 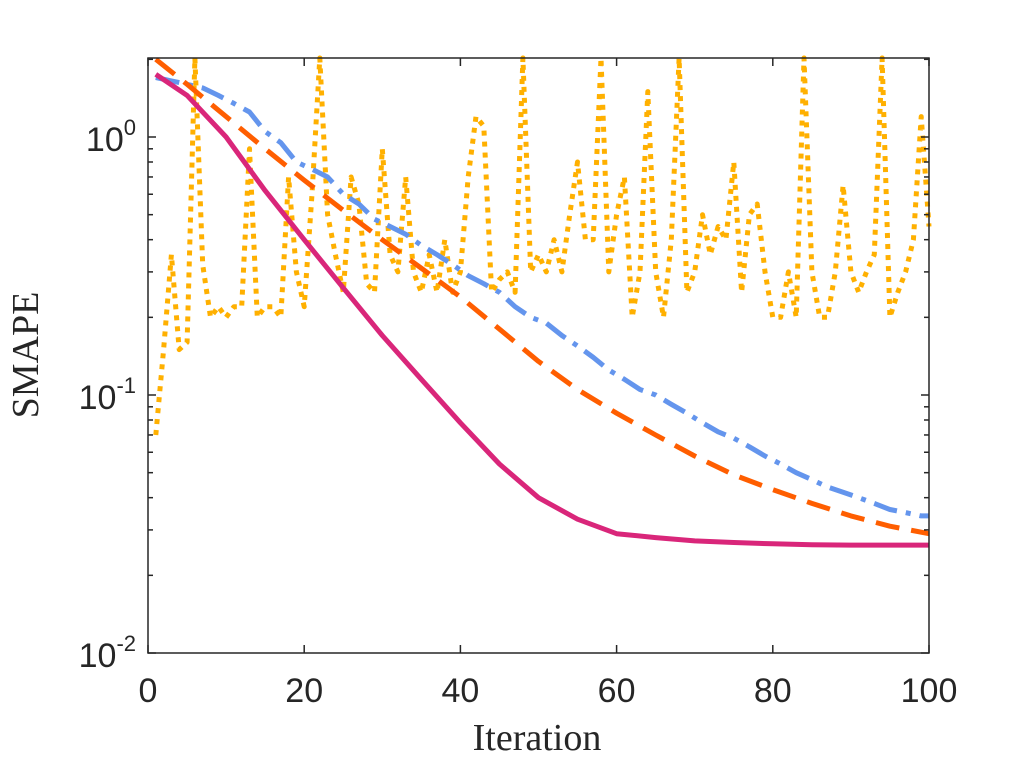 I want to click on y-axis-title: SMAPE, so click(x=26, y=355).